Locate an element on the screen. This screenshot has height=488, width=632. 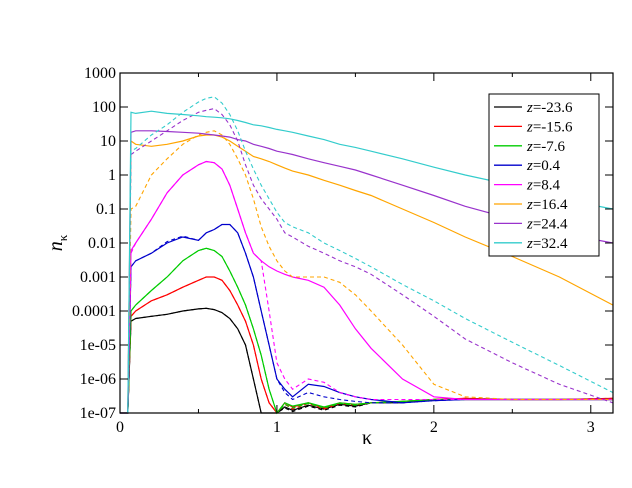
legend-label-4: z=8.4 is located at coordinates (543, 186).